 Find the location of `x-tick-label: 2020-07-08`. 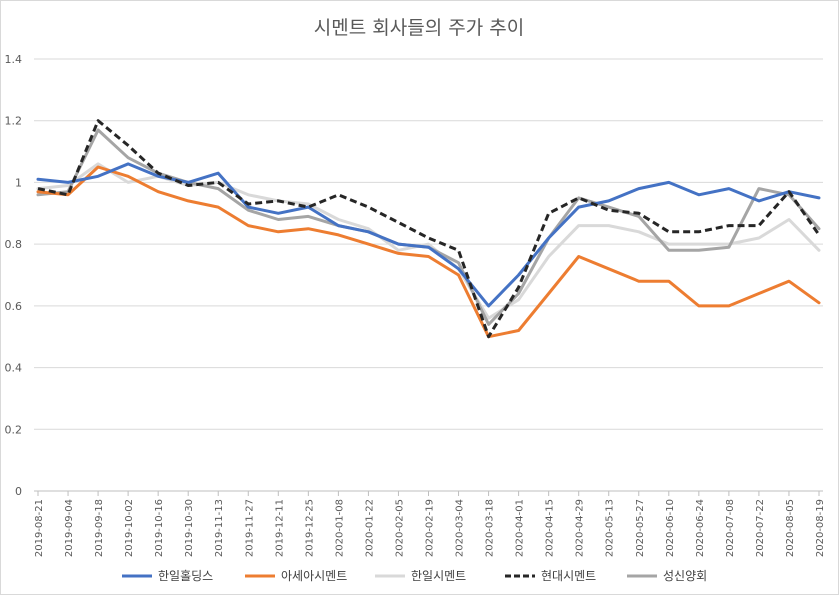

x-tick-label: 2020-07-08 is located at coordinates (730, 528).